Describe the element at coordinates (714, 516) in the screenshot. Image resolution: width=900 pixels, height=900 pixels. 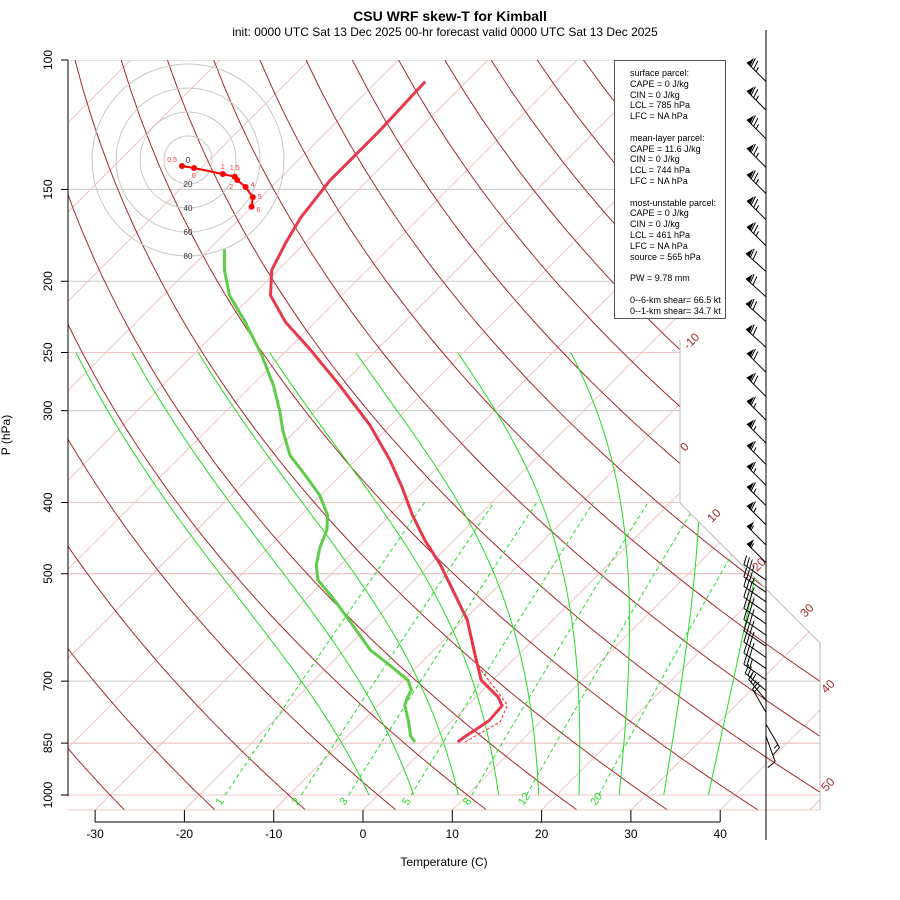
I see `dry-adiabat-label: 10` at that location.